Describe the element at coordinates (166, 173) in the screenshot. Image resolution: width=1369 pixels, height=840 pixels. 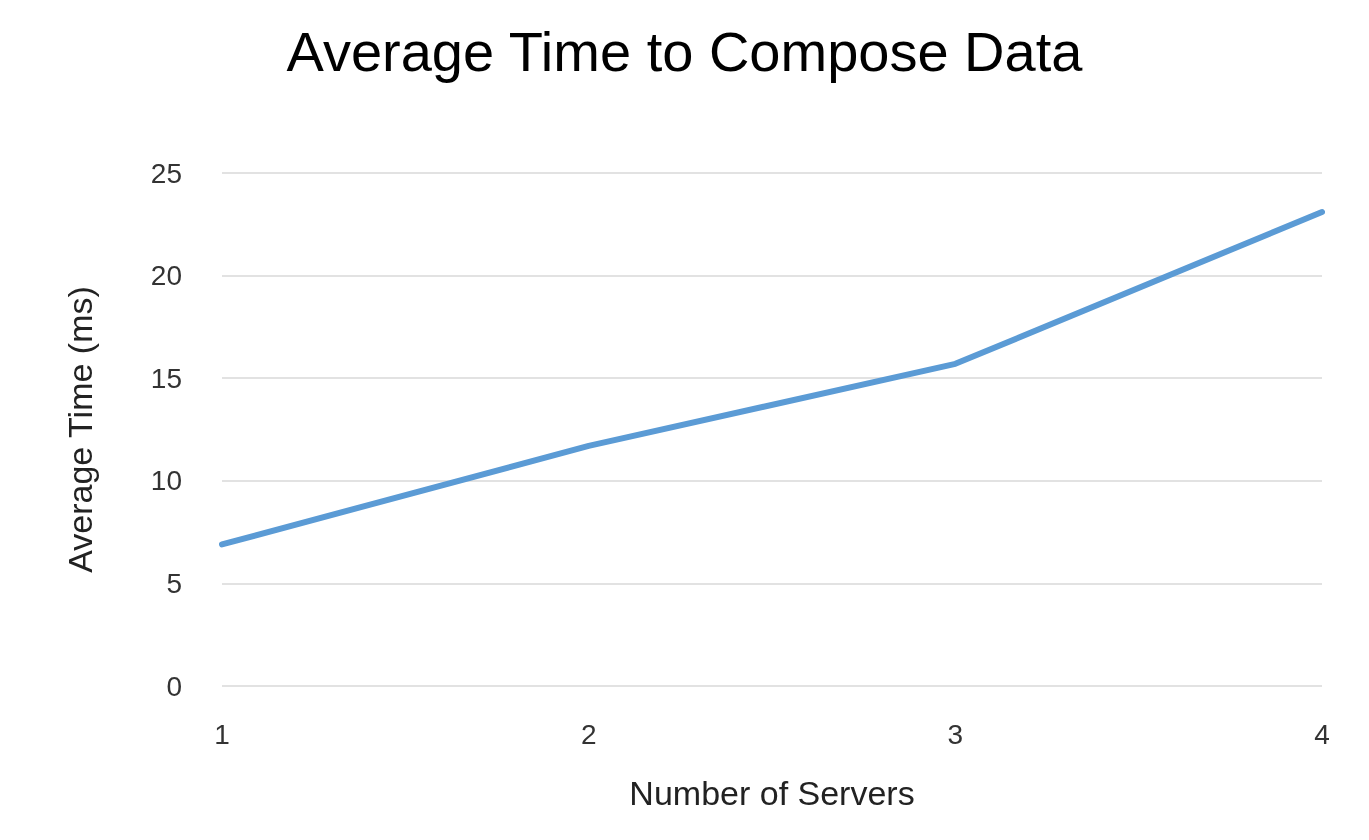
I see `y-tick-label: 25` at that location.